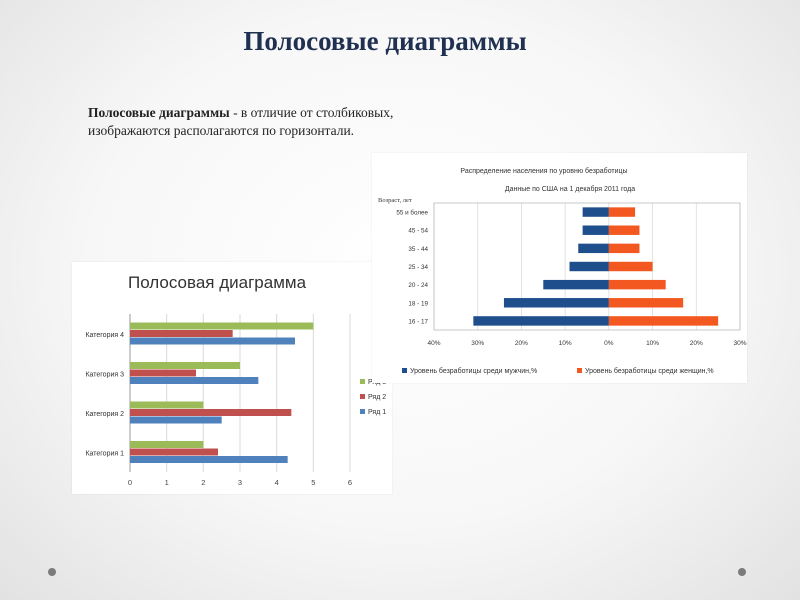 The image size is (800, 600). Describe the element at coordinates (104, 453) in the screenshot. I see `category-label: Категория 1` at that location.